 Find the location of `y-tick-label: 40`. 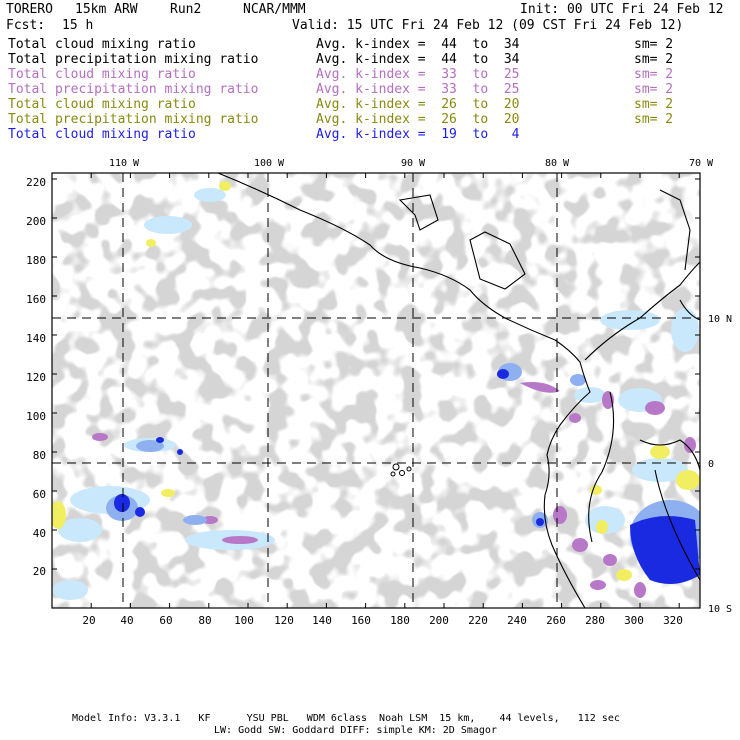

y-tick-label: 40 is located at coordinates (39, 533).